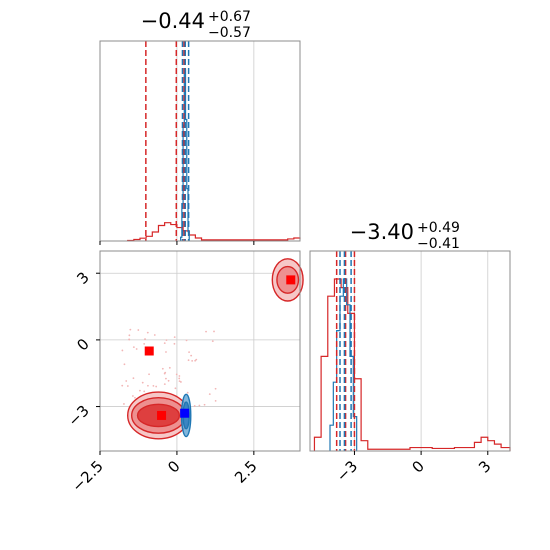 Image resolution: width=550 pixels, height=550 pixels. What do you see at coordinates (229, 33) in the screenshot?
I see `title-lower-error: −0.57` at bounding box center [229, 33].